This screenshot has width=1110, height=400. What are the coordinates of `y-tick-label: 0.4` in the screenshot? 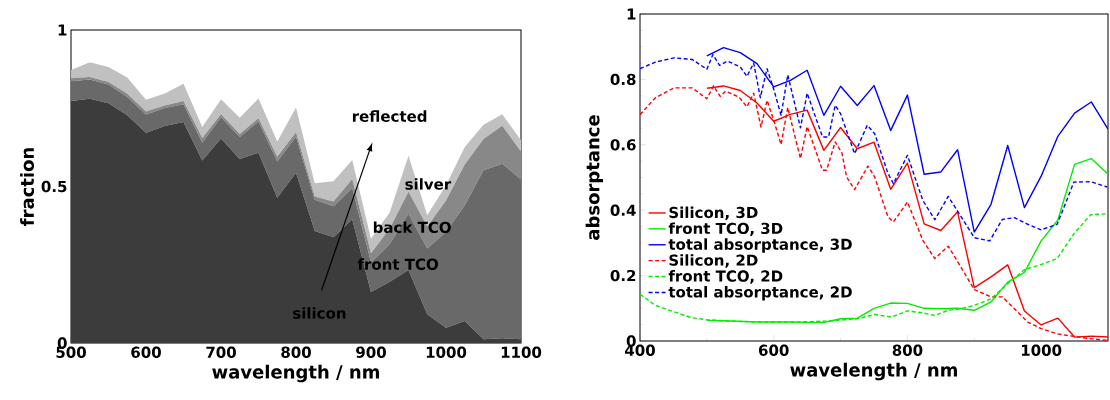 It's located at (623, 210).